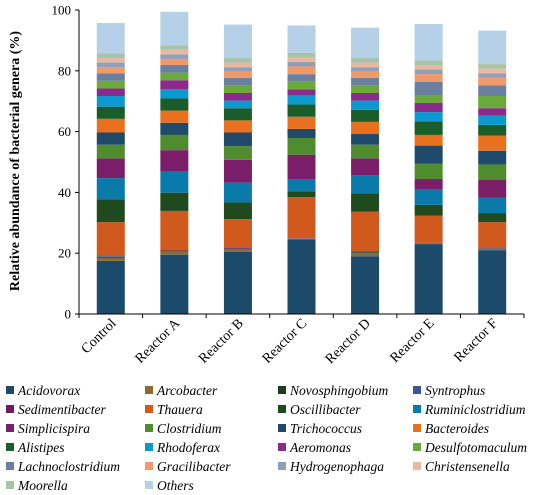  Describe the element at coordinates (68, 314) in the screenshot. I see `y-tick-label: 0` at that location.